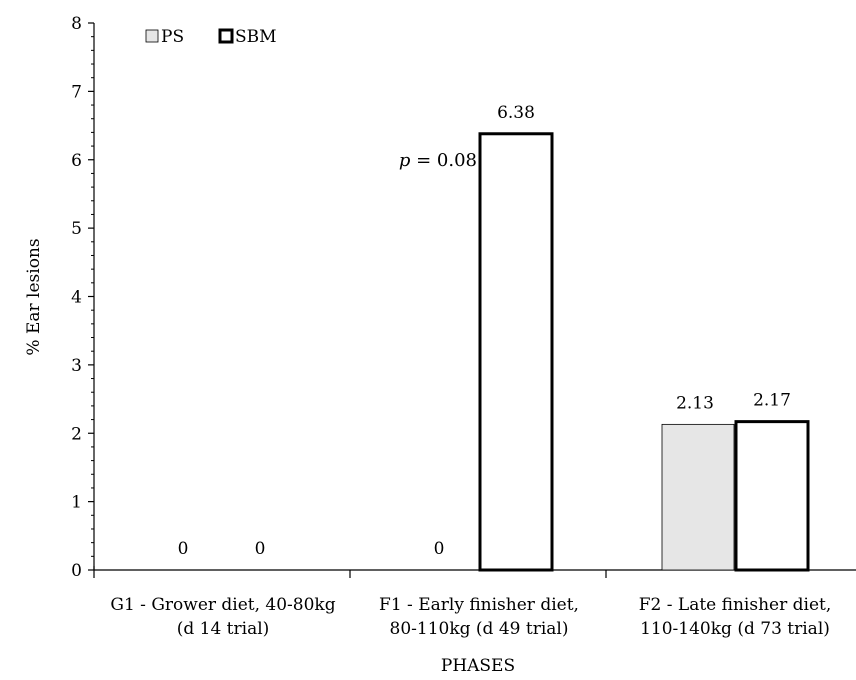 Image resolution: width=856 pixels, height=680 pixels. Describe the element at coordinates (76, 434) in the screenshot. I see `y-tick-label: 2` at that location.